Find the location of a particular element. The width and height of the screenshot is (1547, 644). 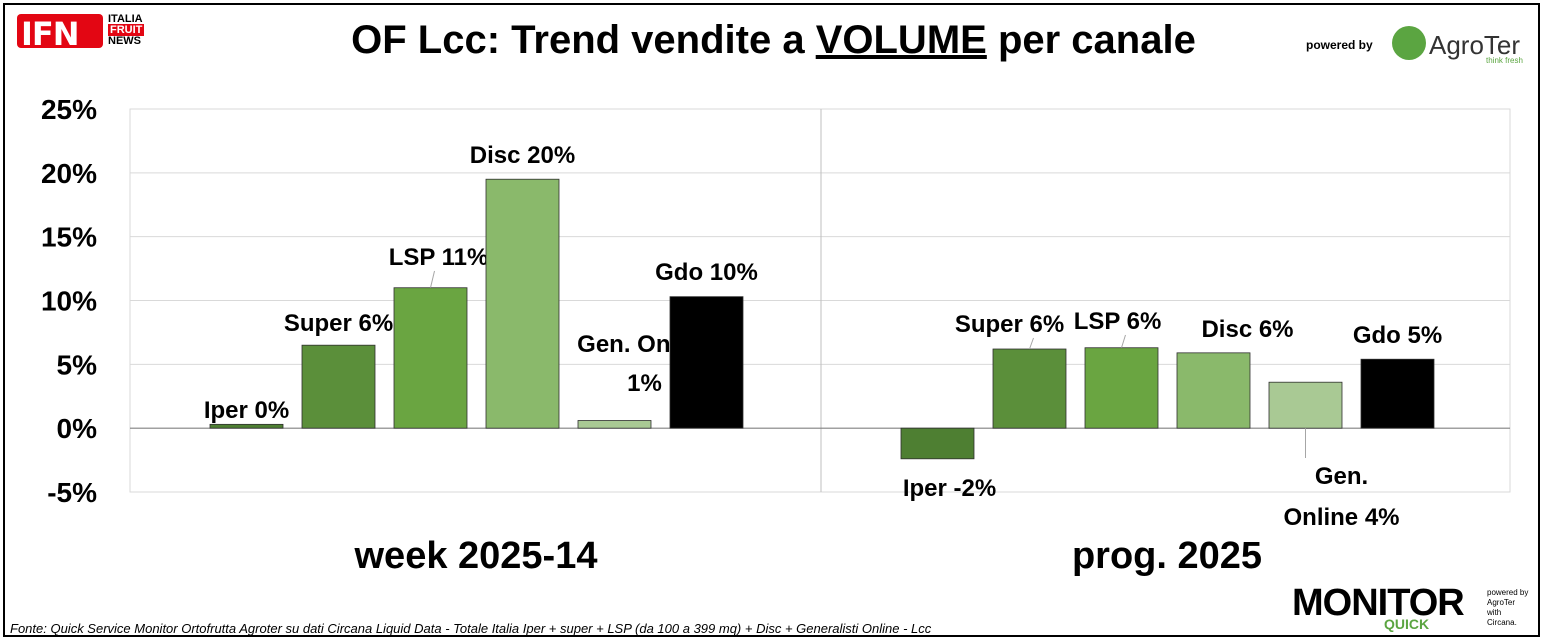

monitor-side-credits: powered by AgroTer with Circana. is located at coordinates (1507, 608).